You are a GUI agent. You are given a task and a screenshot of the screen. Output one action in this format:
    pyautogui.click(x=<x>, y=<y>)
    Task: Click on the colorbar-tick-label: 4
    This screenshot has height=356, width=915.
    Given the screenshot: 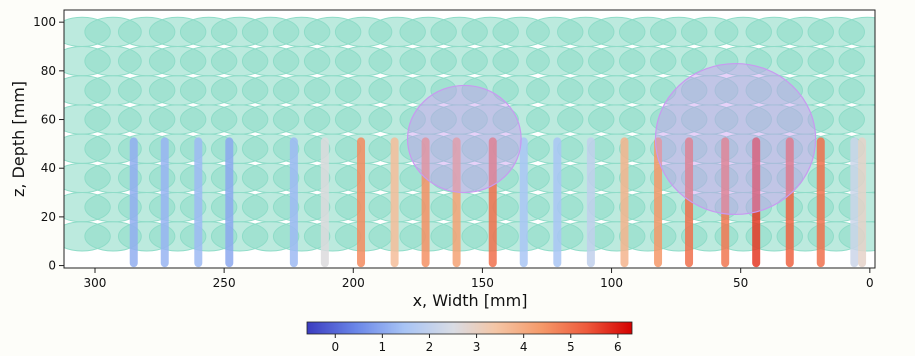 What is the action you would take?
    pyautogui.click(x=524, y=347)
    